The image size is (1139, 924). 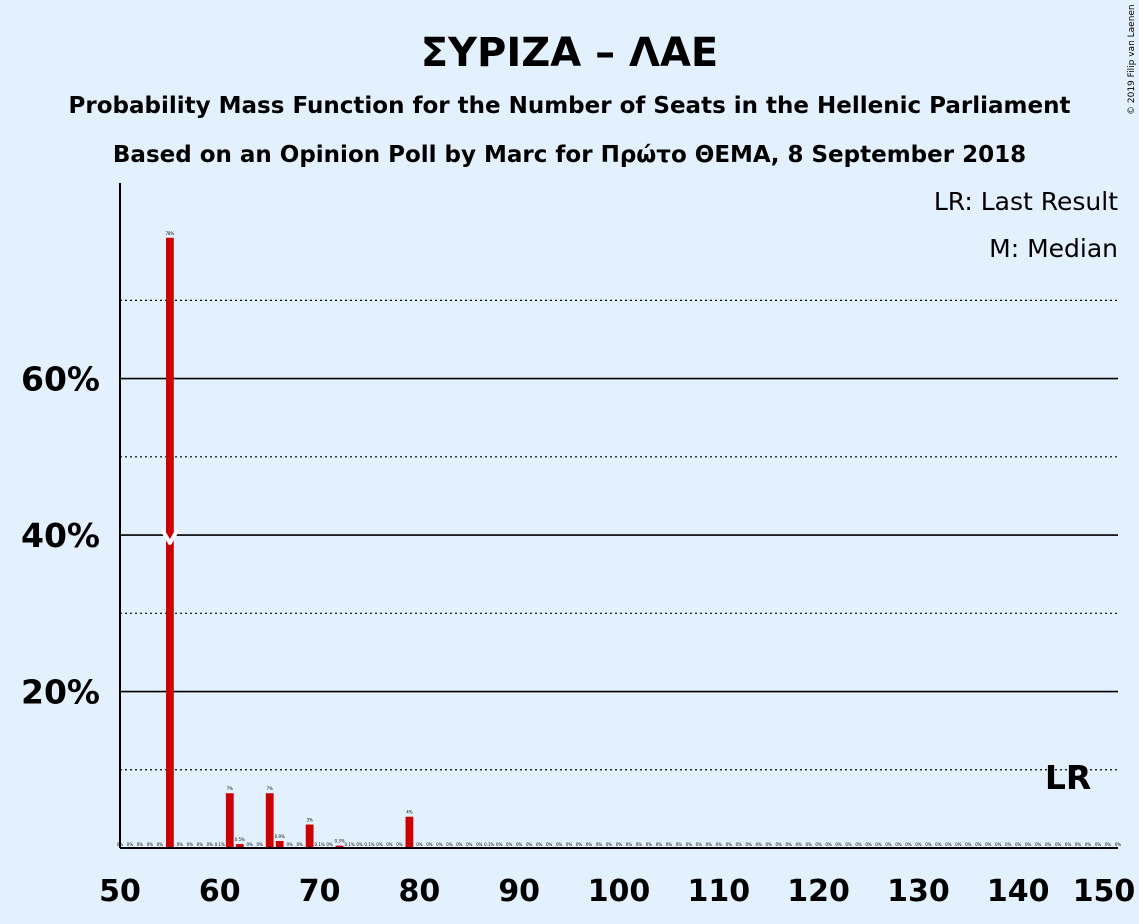 What do you see at coordinates (1132, 59) in the screenshot?
I see `copyright-notice: © 2019 Filip van Laenen` at bounding box center [1132, 59].